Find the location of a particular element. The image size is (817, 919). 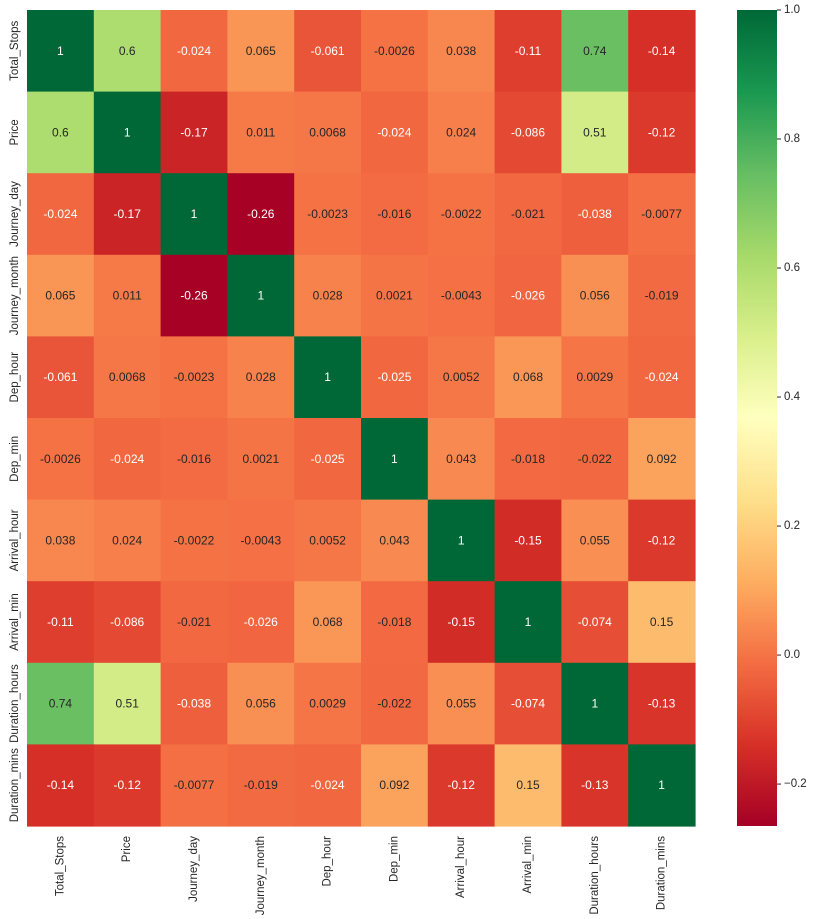

heatmap-cell-r4-c3 is located at coordinates (261, 377).